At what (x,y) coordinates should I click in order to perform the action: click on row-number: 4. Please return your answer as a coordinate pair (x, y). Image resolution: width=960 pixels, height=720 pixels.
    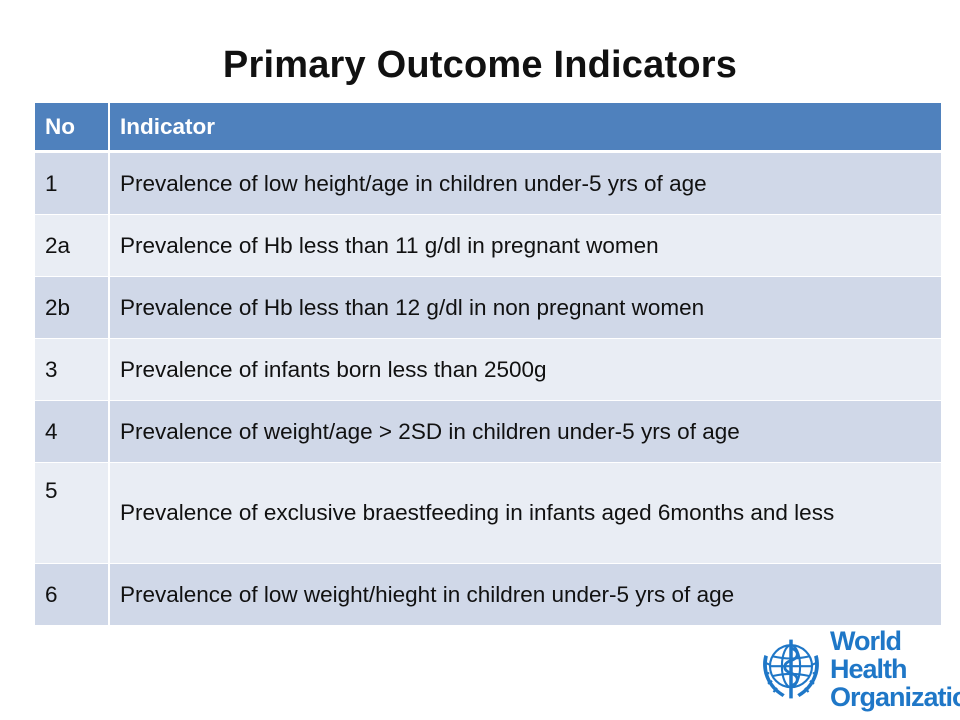
    Looking at the image, I should click on (72, 431).